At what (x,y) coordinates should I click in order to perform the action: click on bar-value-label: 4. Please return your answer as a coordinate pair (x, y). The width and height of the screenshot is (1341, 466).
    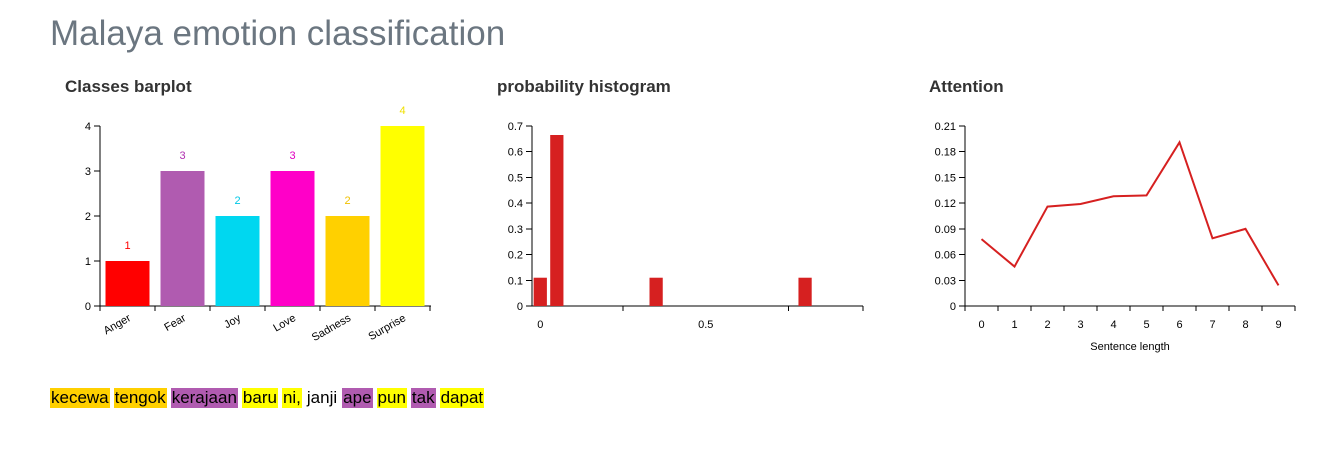
    Looking at the image, I should click on (402, 111).